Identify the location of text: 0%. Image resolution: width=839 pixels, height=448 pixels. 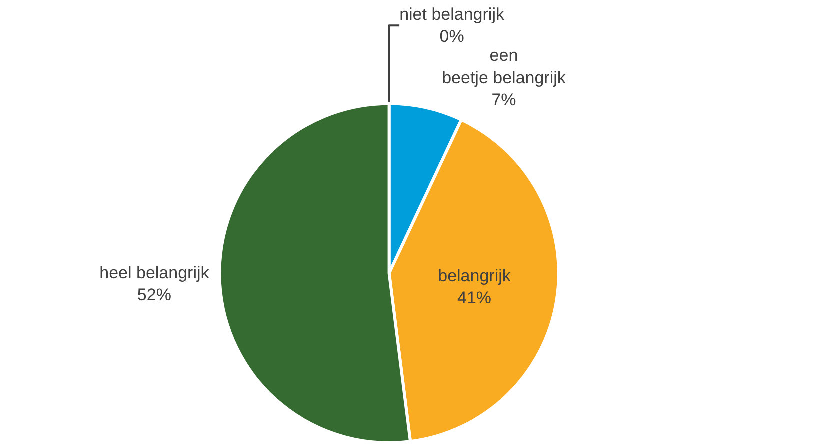
(452, 36).